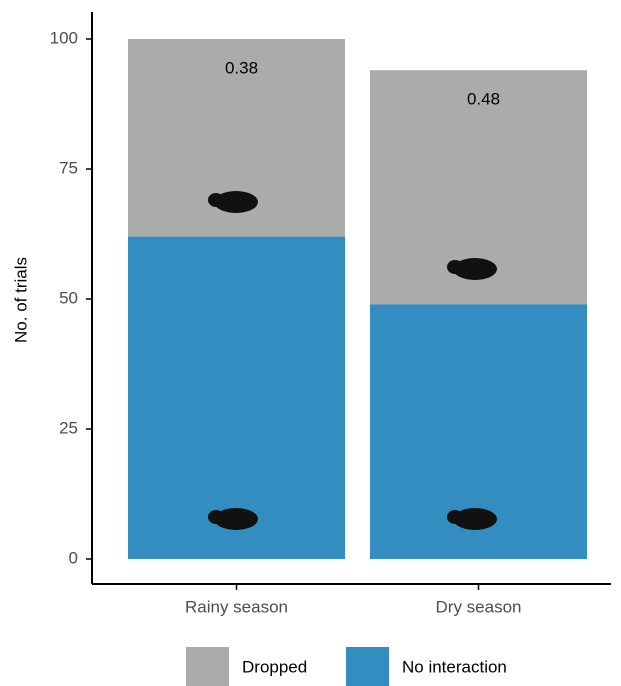 This screenshot has height=686, width=621. Describe the element at coordinates (73, 557) in the screenshot. I see `y-tick-label: 0` at that location.